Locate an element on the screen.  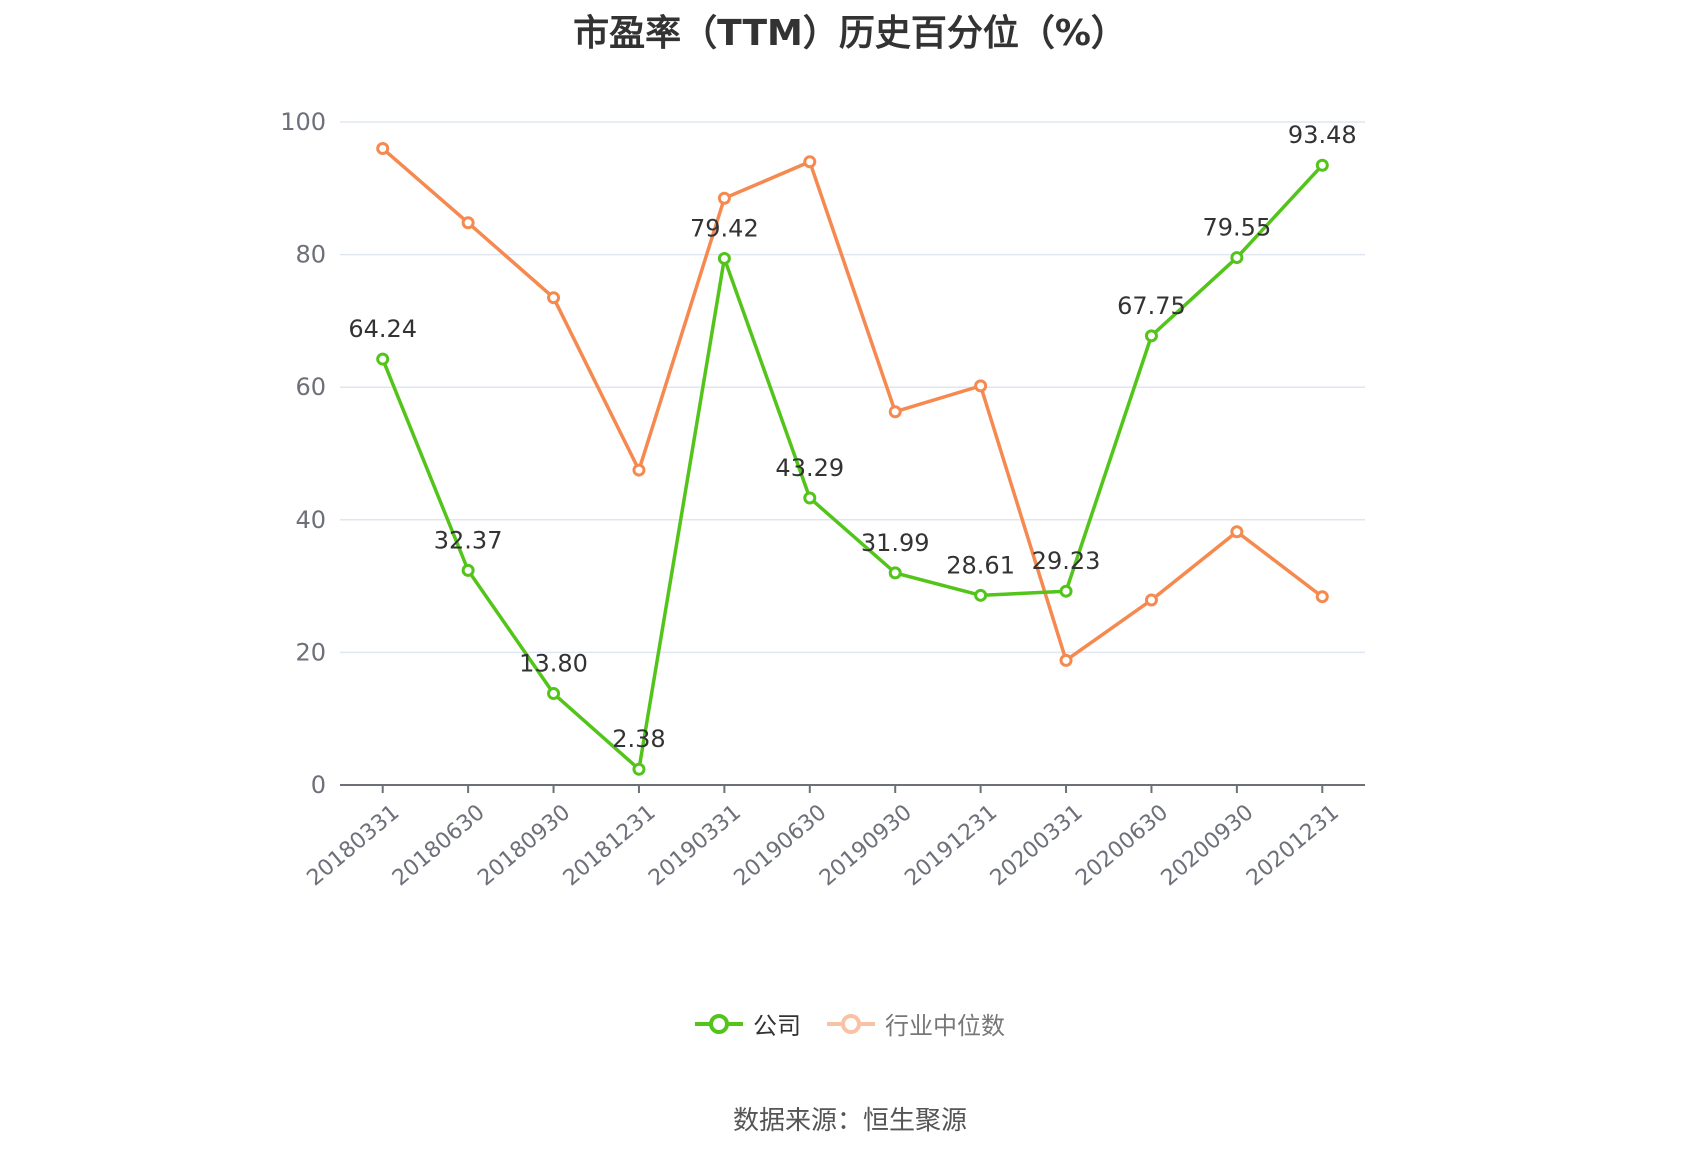
data-label-20190331: 79.42 is located at coordinates (724, 228).